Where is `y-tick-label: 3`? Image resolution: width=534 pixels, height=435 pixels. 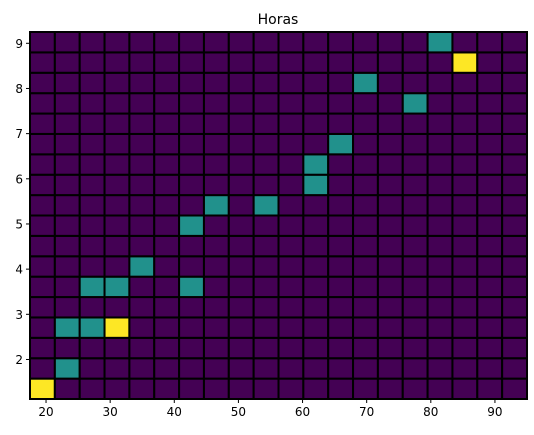 y-tick-label: 3 is located at coordinates (19, 315).